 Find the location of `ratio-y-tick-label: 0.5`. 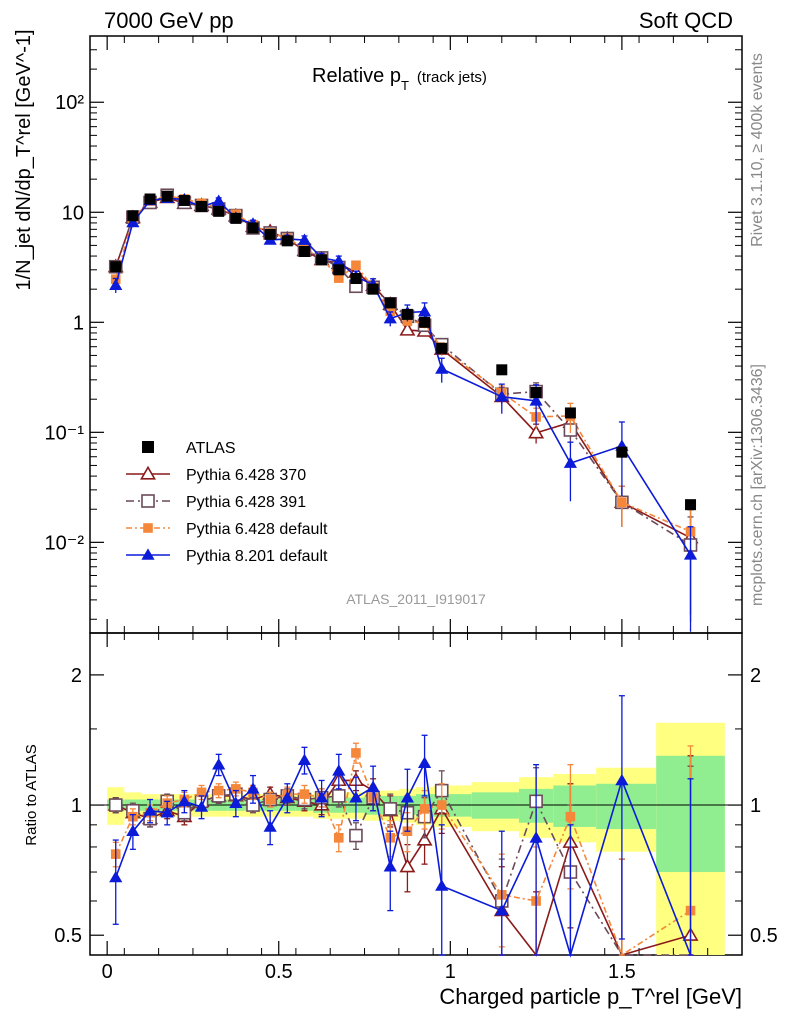

ratio-y-tick-label: 0.5 is located at coordinates (68, 936).